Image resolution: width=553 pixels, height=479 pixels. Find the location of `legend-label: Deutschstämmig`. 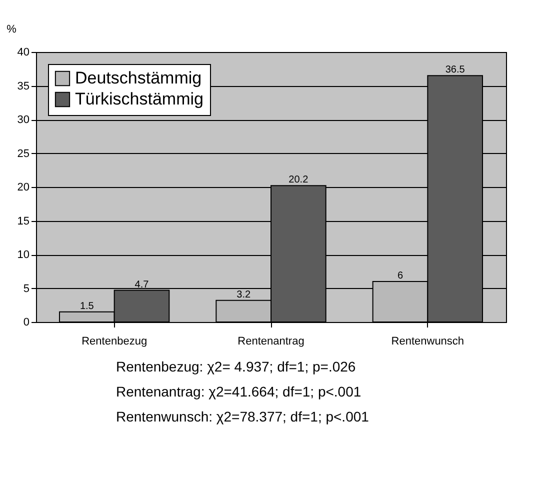

legend-label: Deutschstämmig is located at coordinates (138, 78).